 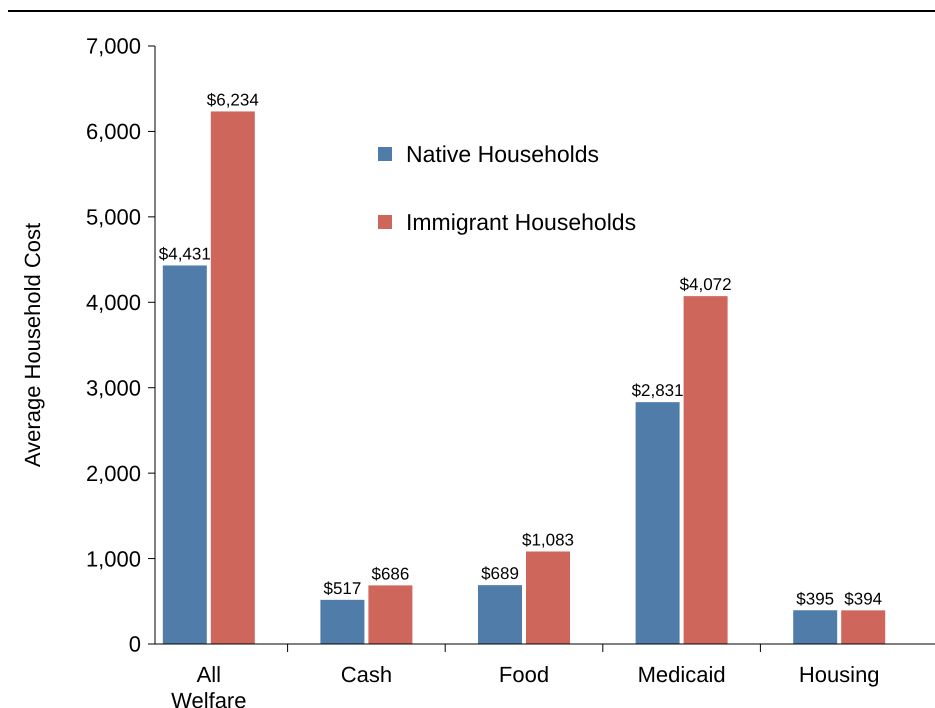 I want to click on y-tick-label: 4,000, so click(x=113, y=302).